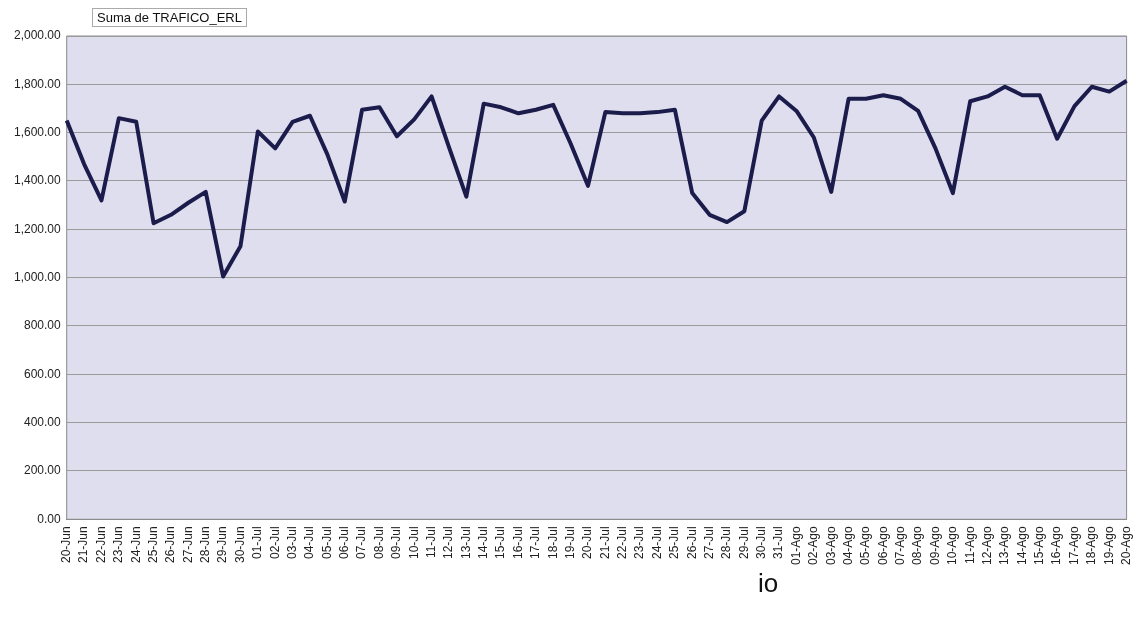  Describe the element at coordinates (1004, 545) in the screenshot. I see `x-tick-label: 13-Ago` at that location.